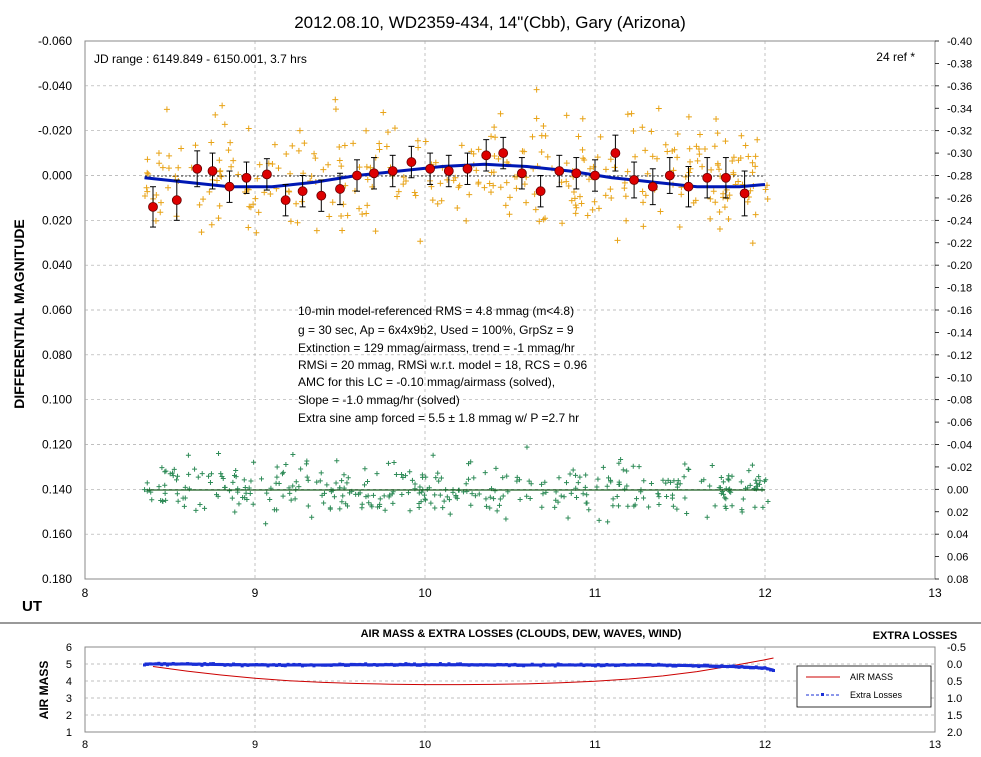 This screenshot has width=981, height=757. Describe the element at coordinates (959, 199) in the screenshot. I see `y2-tick-label: -0.26` at that location.